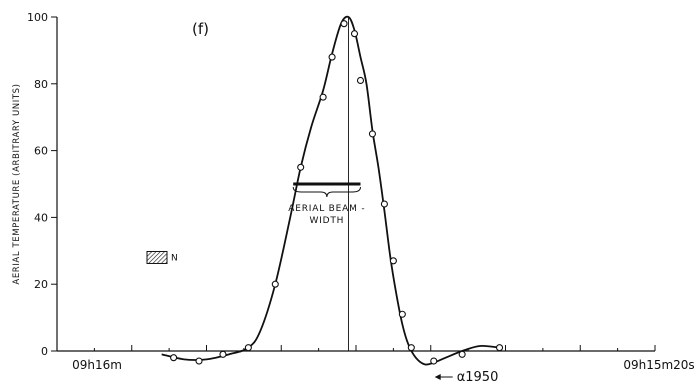 This screenshot has width=700, height=387. I want to click on y-tick-label: 60, so click(41, 151).